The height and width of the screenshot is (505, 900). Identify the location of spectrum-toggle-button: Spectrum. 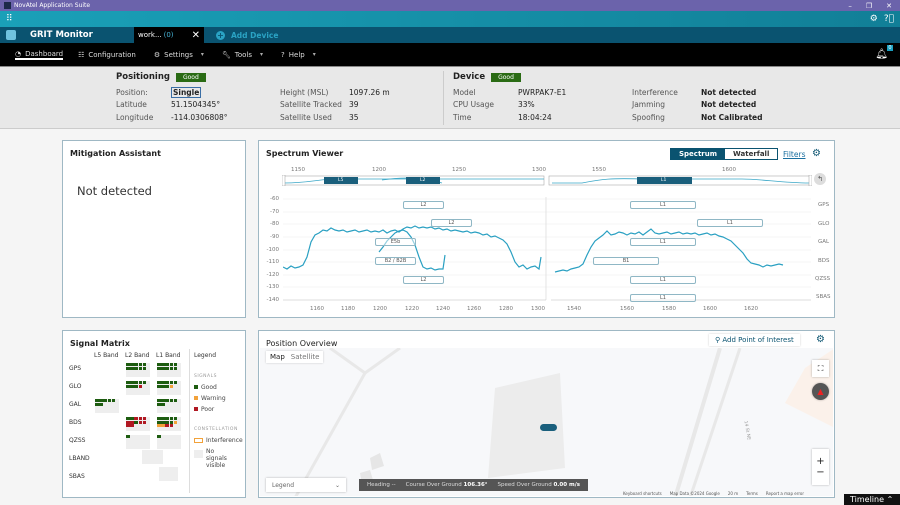
(698, 154).